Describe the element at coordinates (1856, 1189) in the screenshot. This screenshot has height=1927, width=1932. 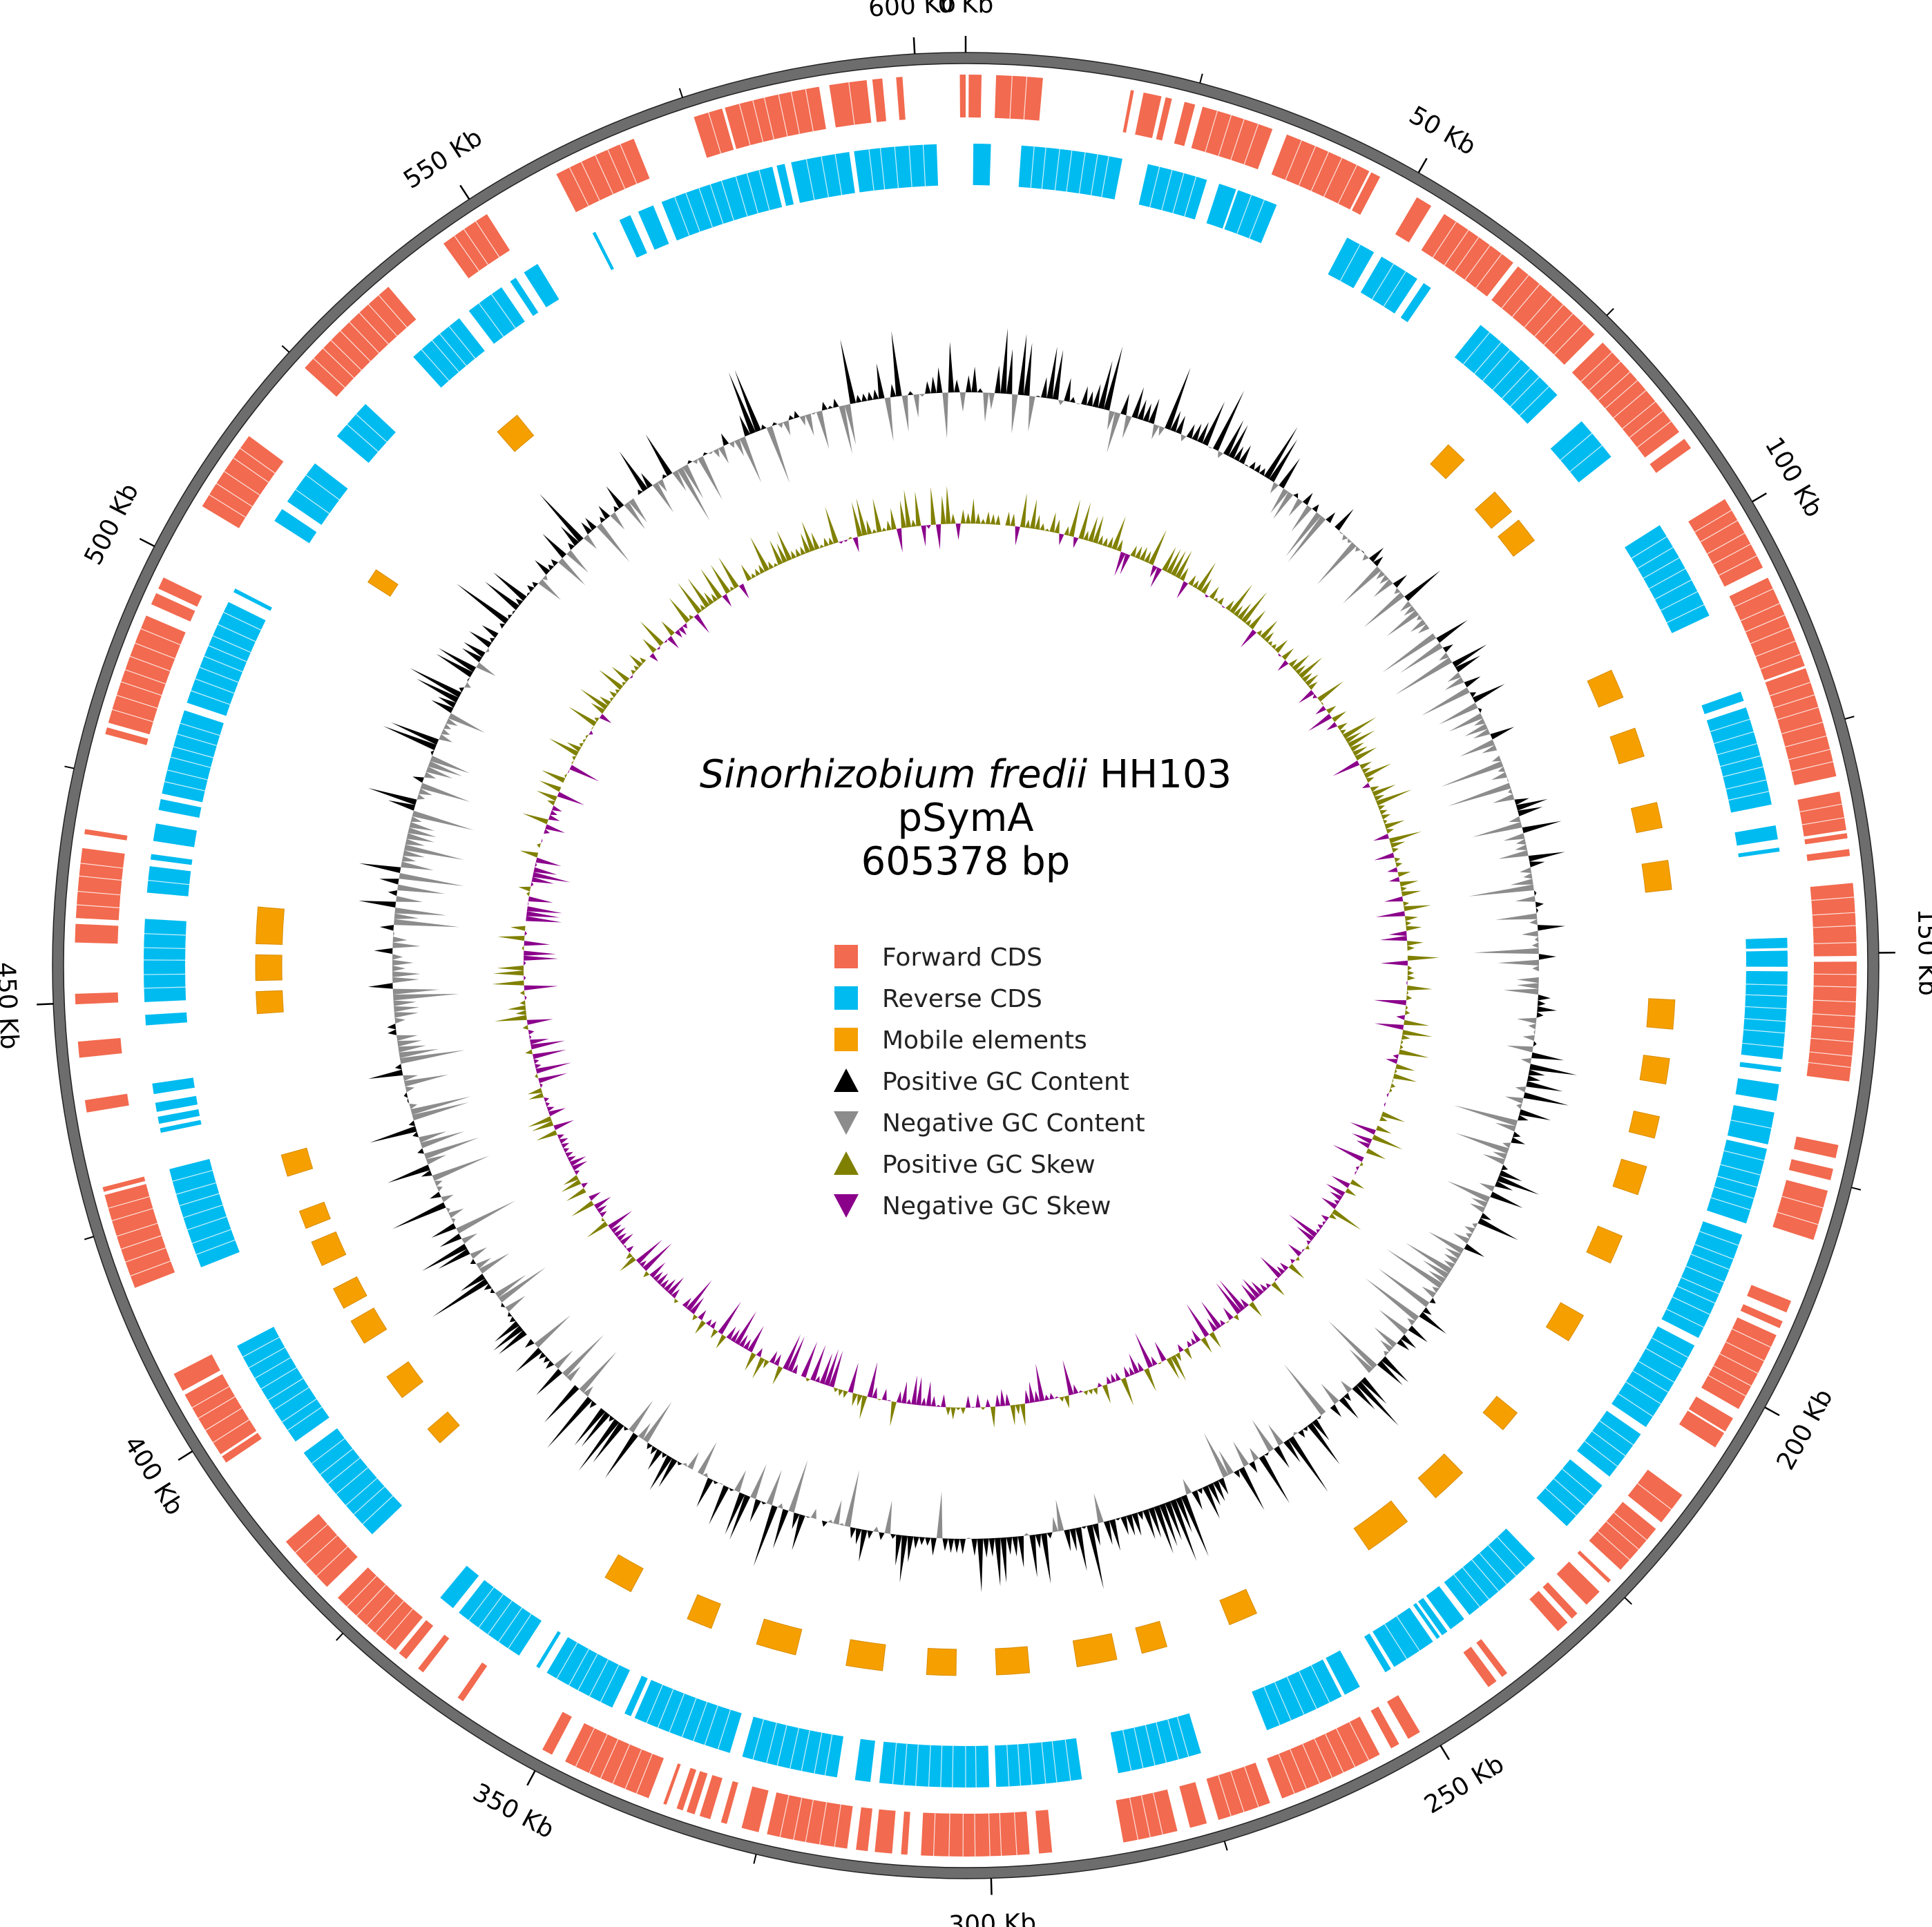
I see `minor-tick-mark` at that location.